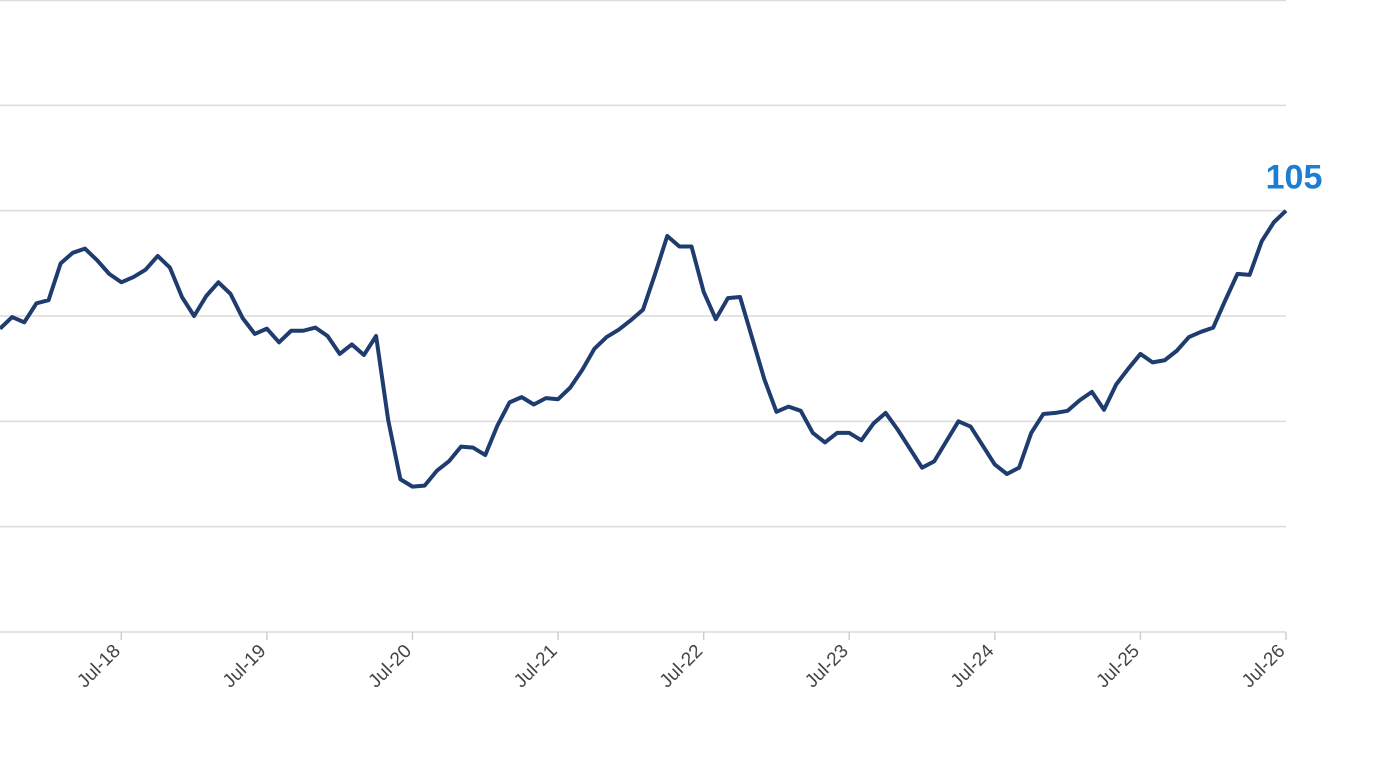 The width and height of the screenshot is (1400, 768). Describe the element at coordinates (1263, 666) in the screenshot. I see `x-tick-label: Jul-26` at that location.